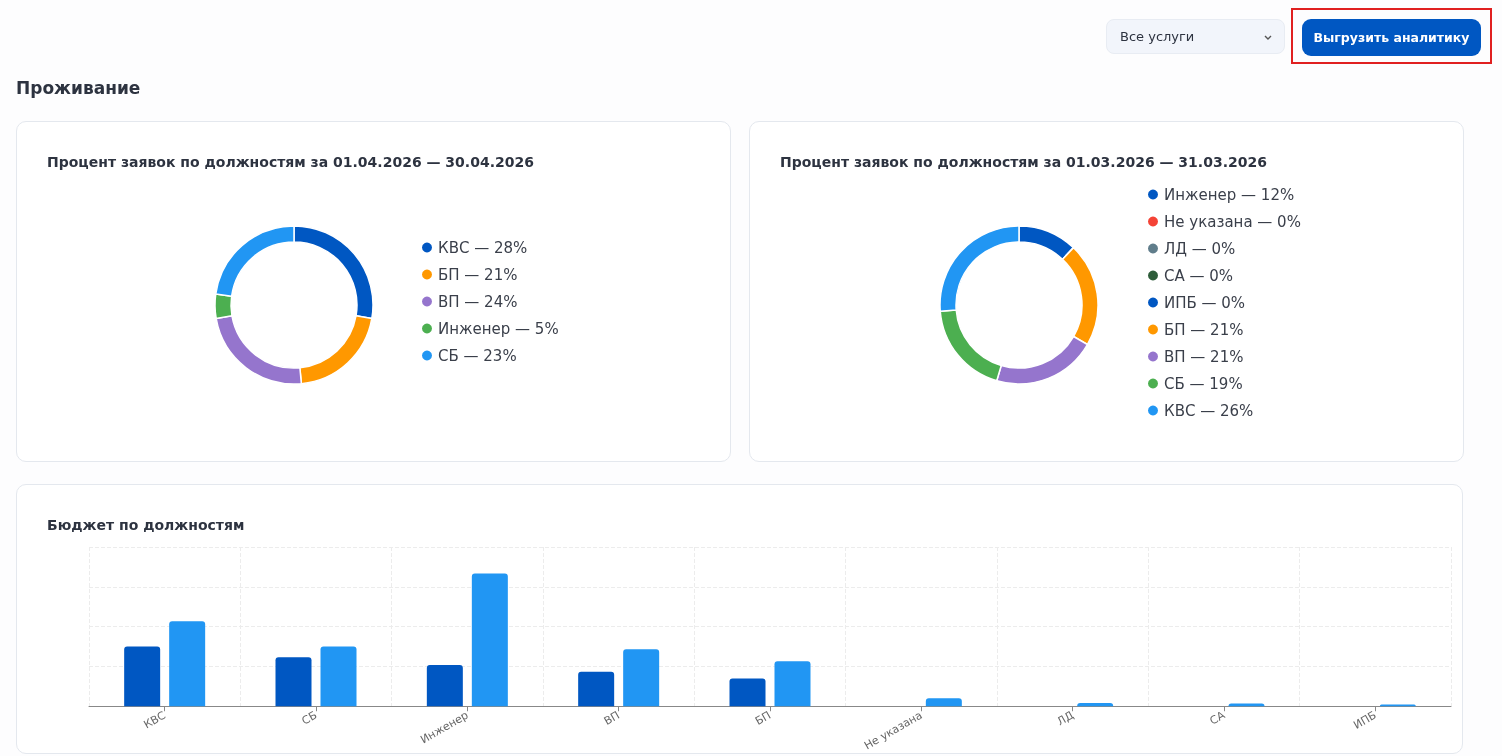 The height and width of the screenshot is (756, 1502). I want to click on legend-label: ВП — 21%, so click(1204, 356).